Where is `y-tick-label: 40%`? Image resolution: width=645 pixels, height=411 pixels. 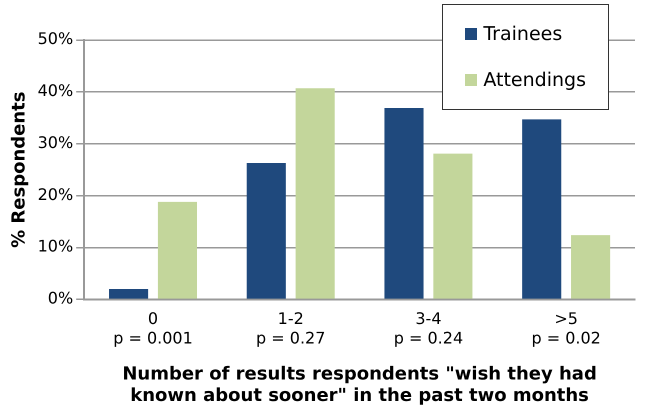 y-tick-label: 40% is located at coordinates (56, 90).